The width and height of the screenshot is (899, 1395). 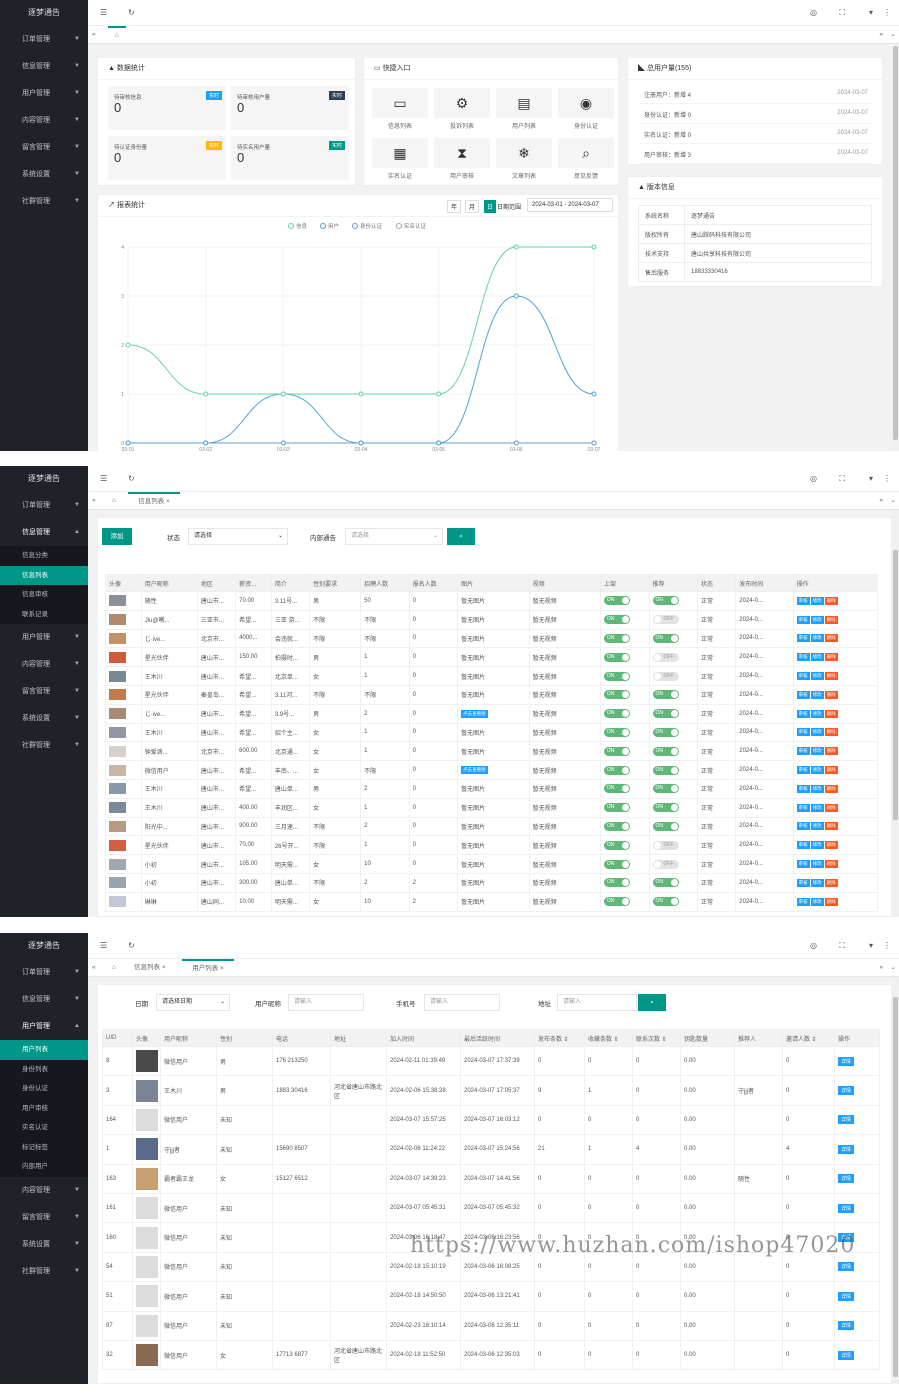 I want to click on dropdown-icon: ▾, so click(x=870, y=12).